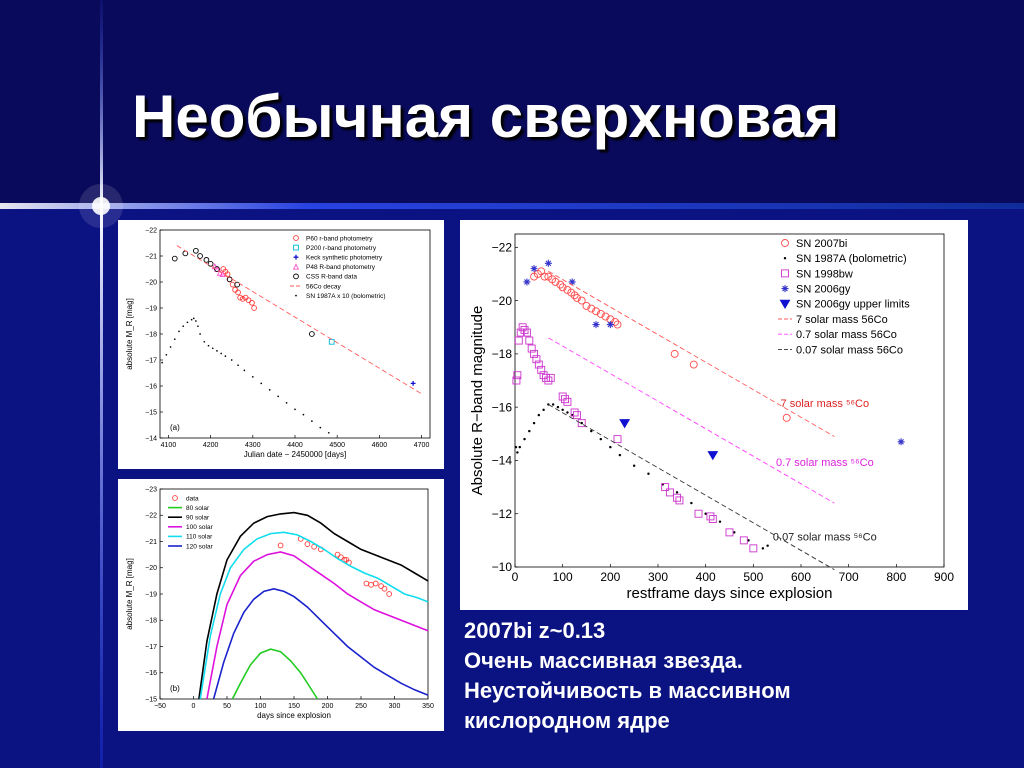  I want to click on panel-label: (a), so click(175, 427).